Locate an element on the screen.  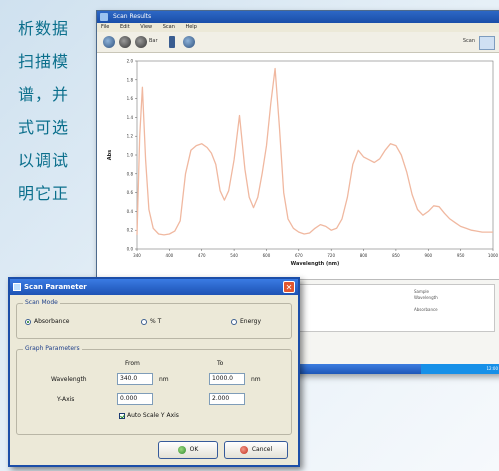
radio-absorbance: Absorbance is located at coordinates (47, 321).